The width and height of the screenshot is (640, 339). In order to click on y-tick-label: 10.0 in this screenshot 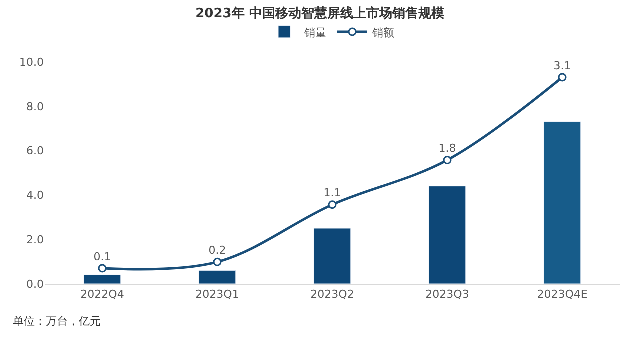, I will do `click(32, 62)`.